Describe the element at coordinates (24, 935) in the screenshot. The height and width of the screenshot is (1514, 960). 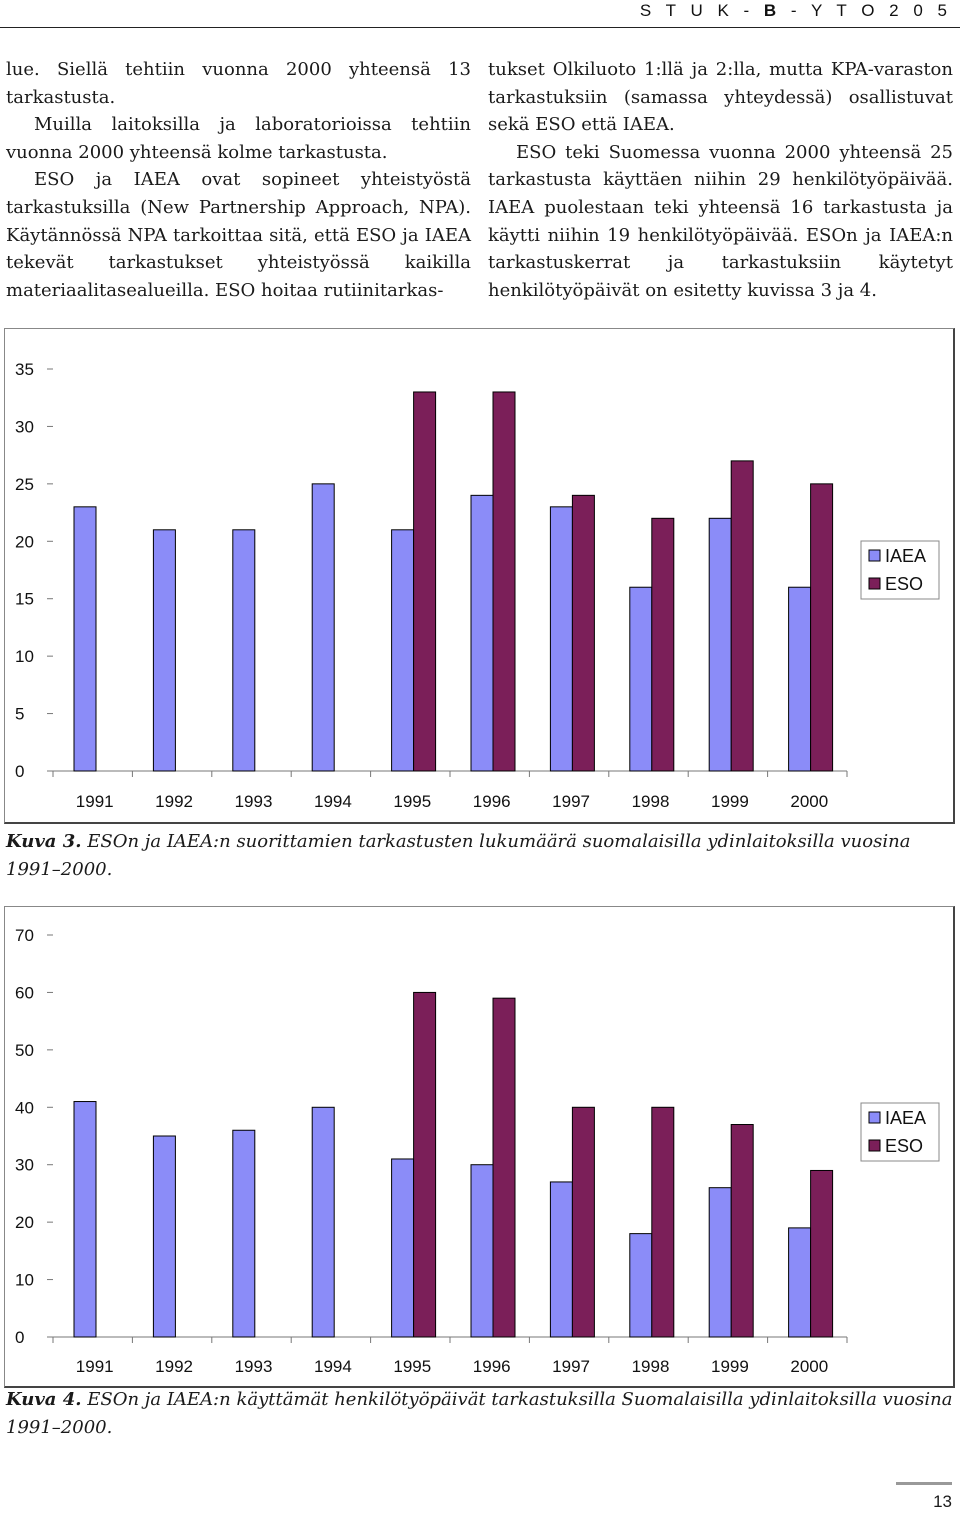
I see `y-tick-label: 70` at that location.